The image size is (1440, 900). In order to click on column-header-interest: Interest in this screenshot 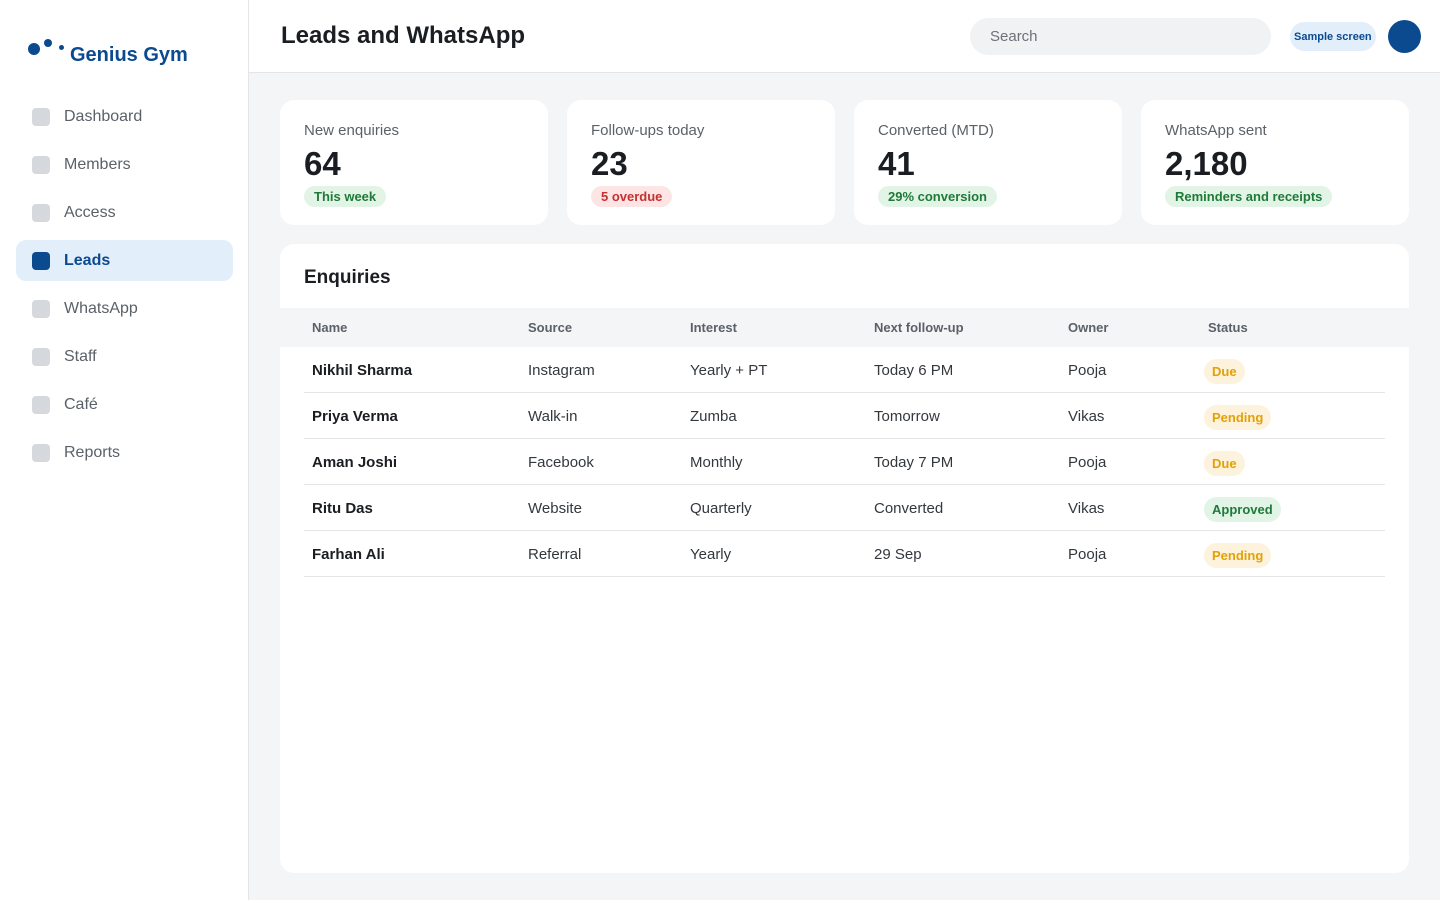, I will do `click(713, 327)`.